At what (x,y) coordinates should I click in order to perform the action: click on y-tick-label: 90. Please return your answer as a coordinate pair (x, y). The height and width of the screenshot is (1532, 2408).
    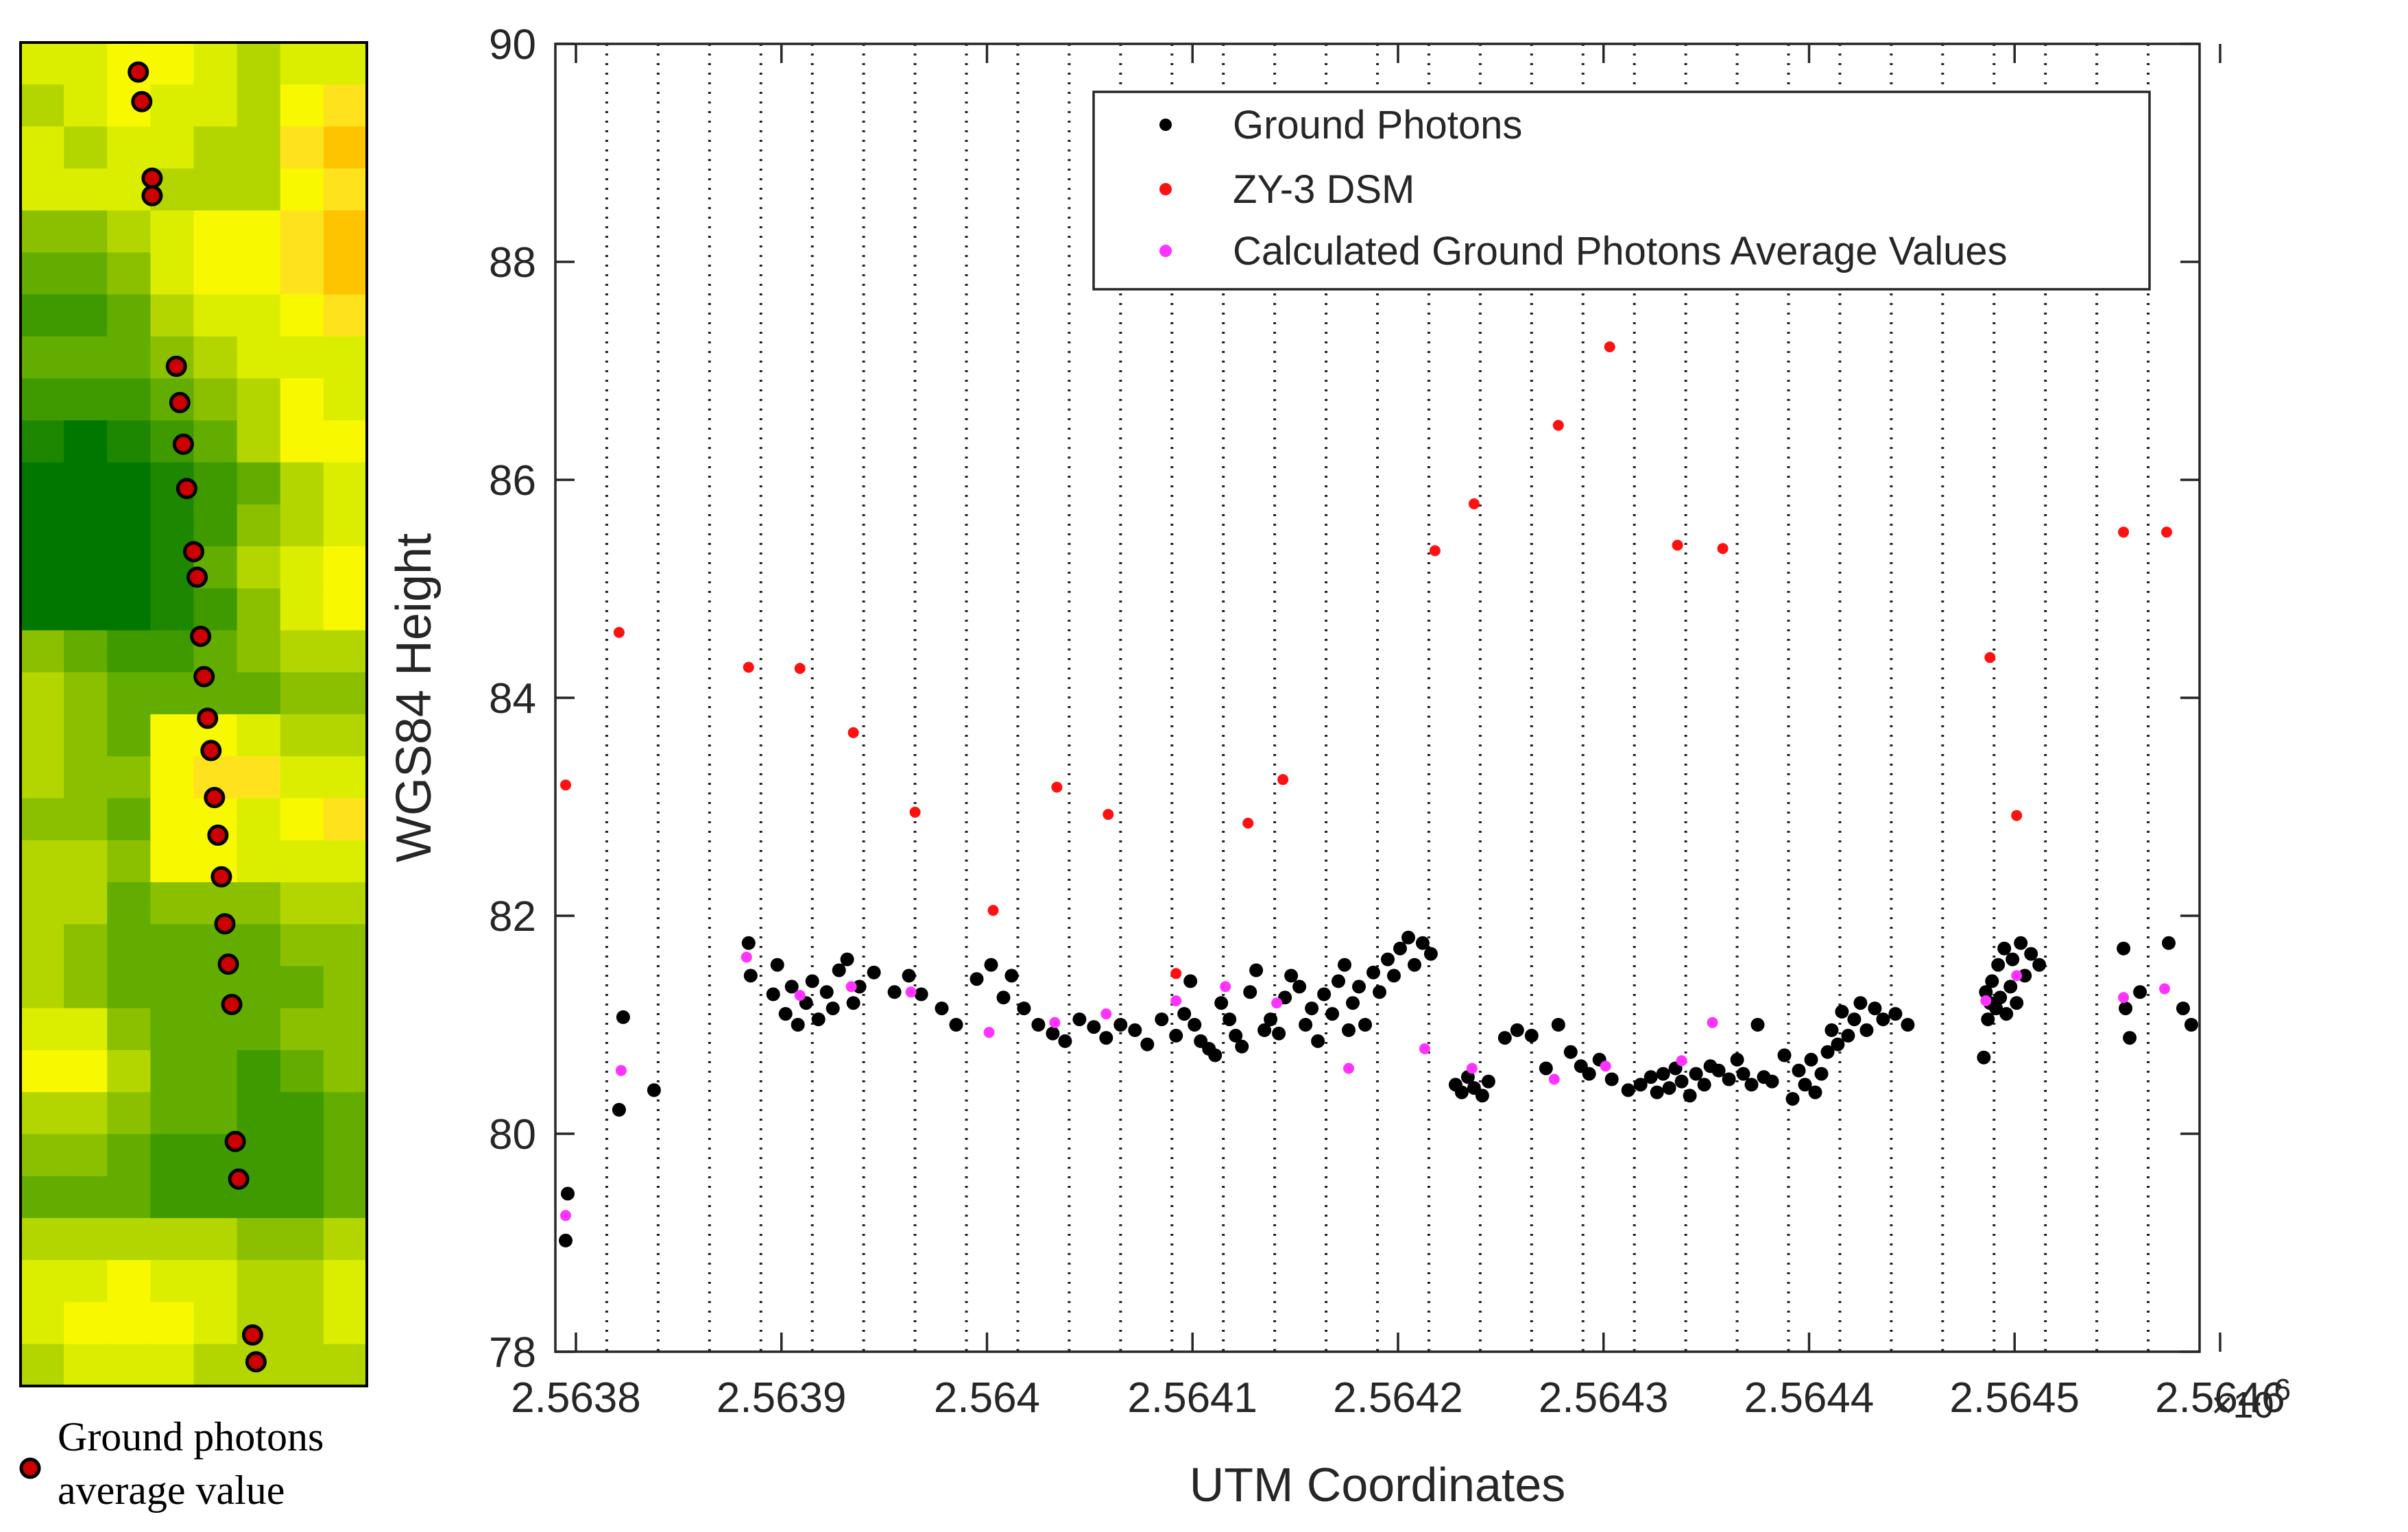
    Looking at the image, I should click on (512, 45).